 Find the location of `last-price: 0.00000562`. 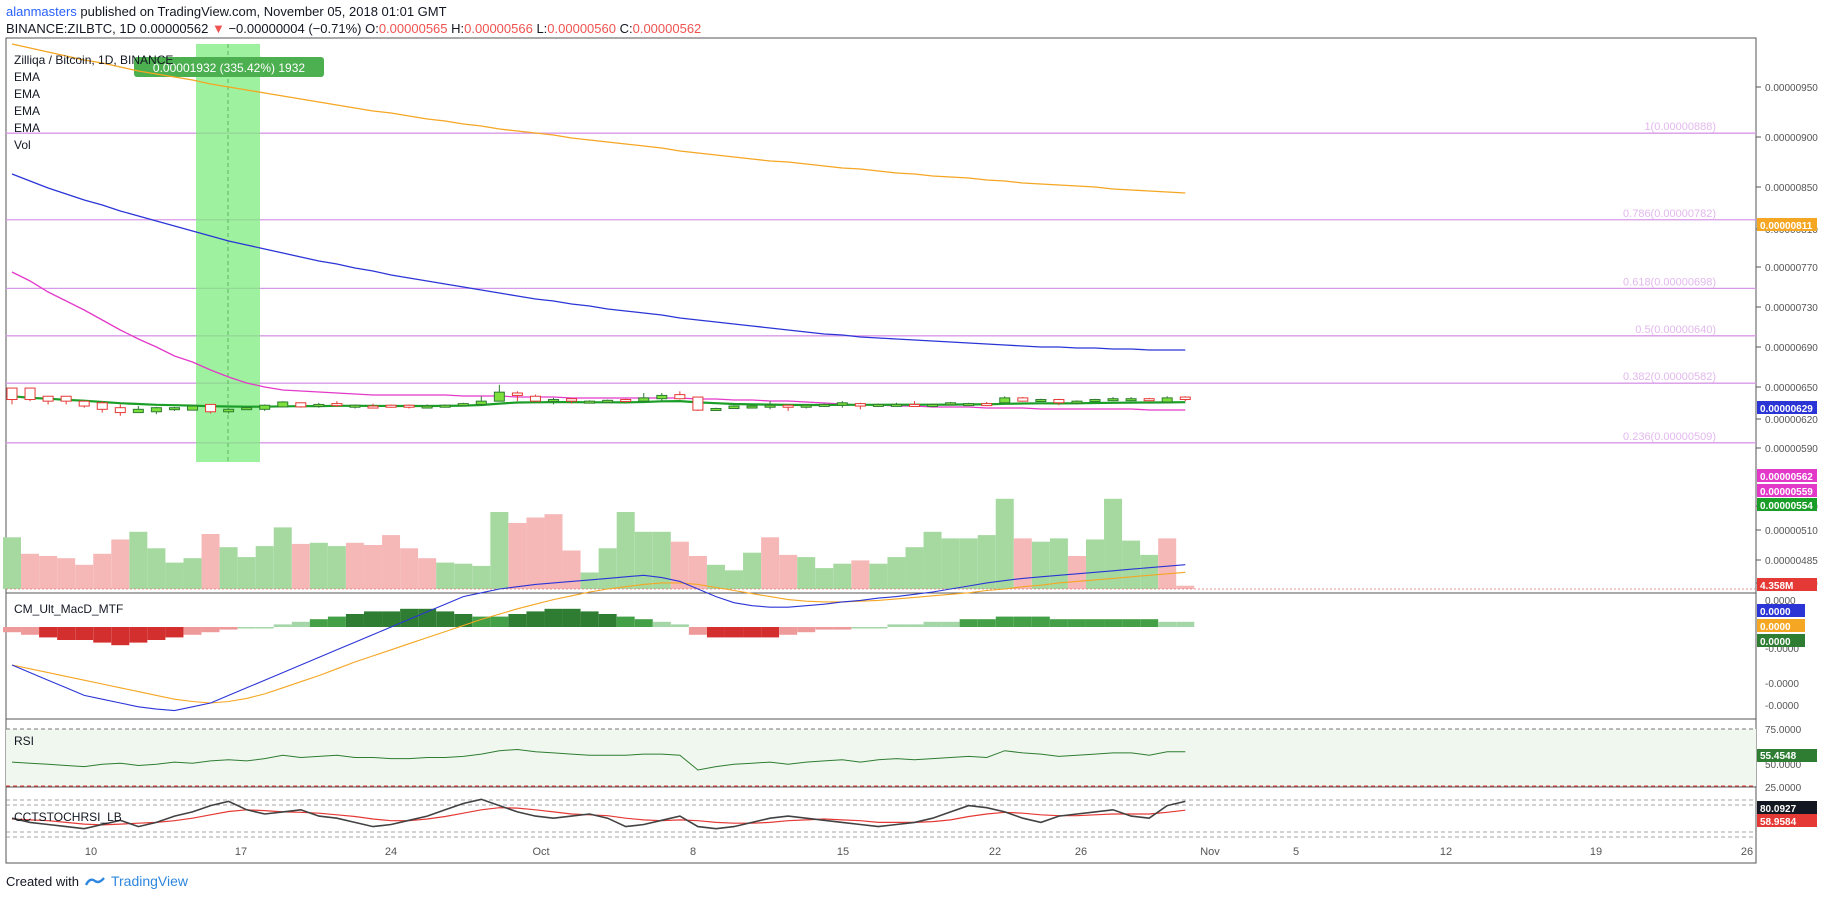

last-price: 0.00000562 is located at coordinates (174, 28).